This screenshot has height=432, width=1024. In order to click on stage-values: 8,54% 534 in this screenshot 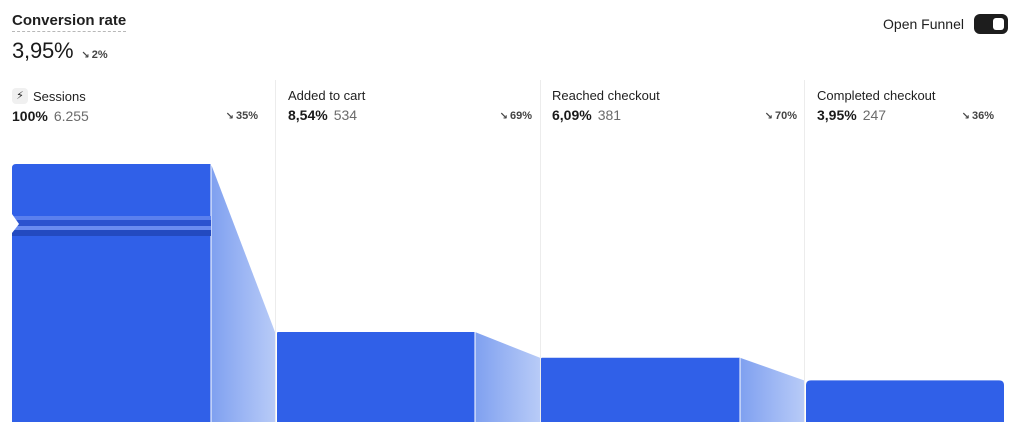, I will do `click(410, 115)`.